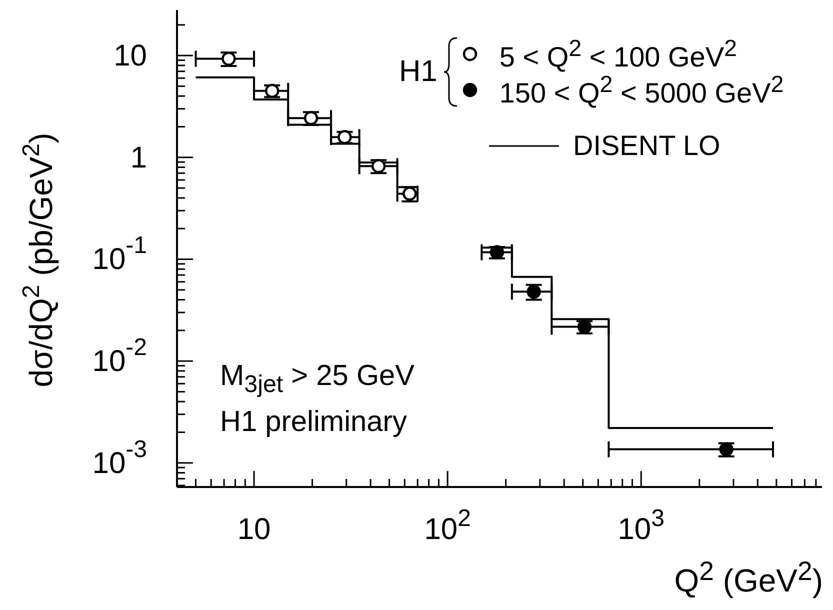  I want to click on legend-title: H1, so click(418, 72).